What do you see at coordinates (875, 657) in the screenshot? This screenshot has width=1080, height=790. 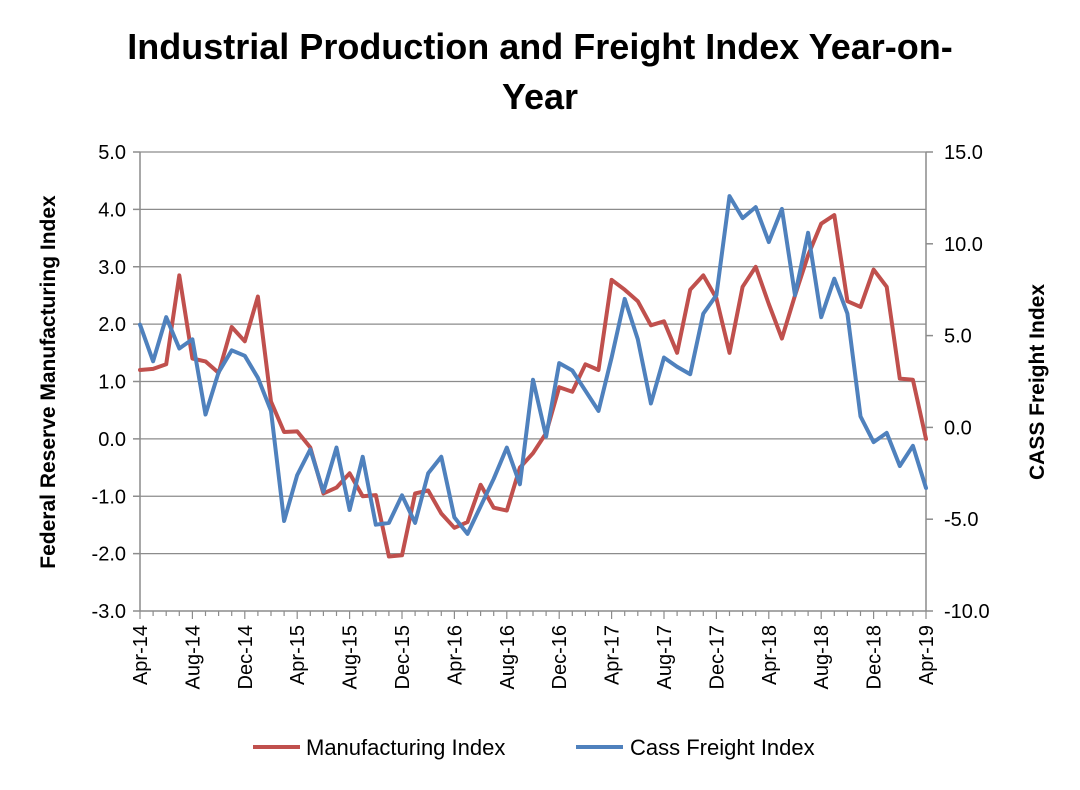 I see `x-tick-label: Dec-18` at bounding box center [875, 657].